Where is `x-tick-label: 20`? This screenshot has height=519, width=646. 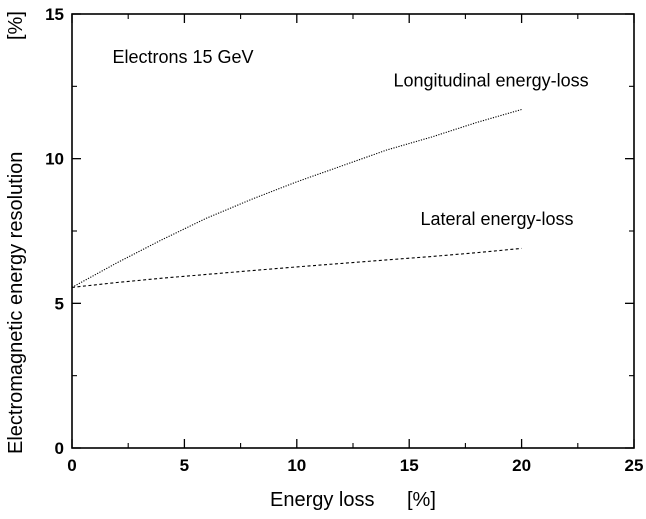
x-tick-label: 20 is located at coordinates (521, 465).